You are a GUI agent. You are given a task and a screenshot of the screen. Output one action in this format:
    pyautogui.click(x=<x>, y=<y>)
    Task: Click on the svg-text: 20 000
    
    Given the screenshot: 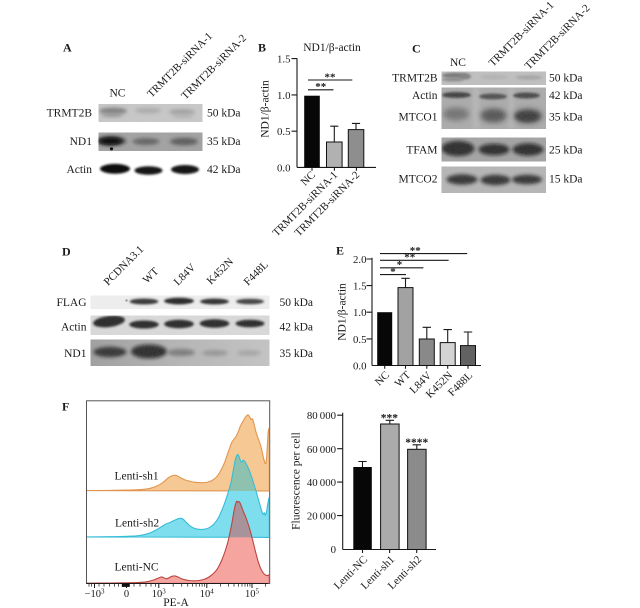 What is the action you would take?
    pyautogui.click(x=321, y=517)
    